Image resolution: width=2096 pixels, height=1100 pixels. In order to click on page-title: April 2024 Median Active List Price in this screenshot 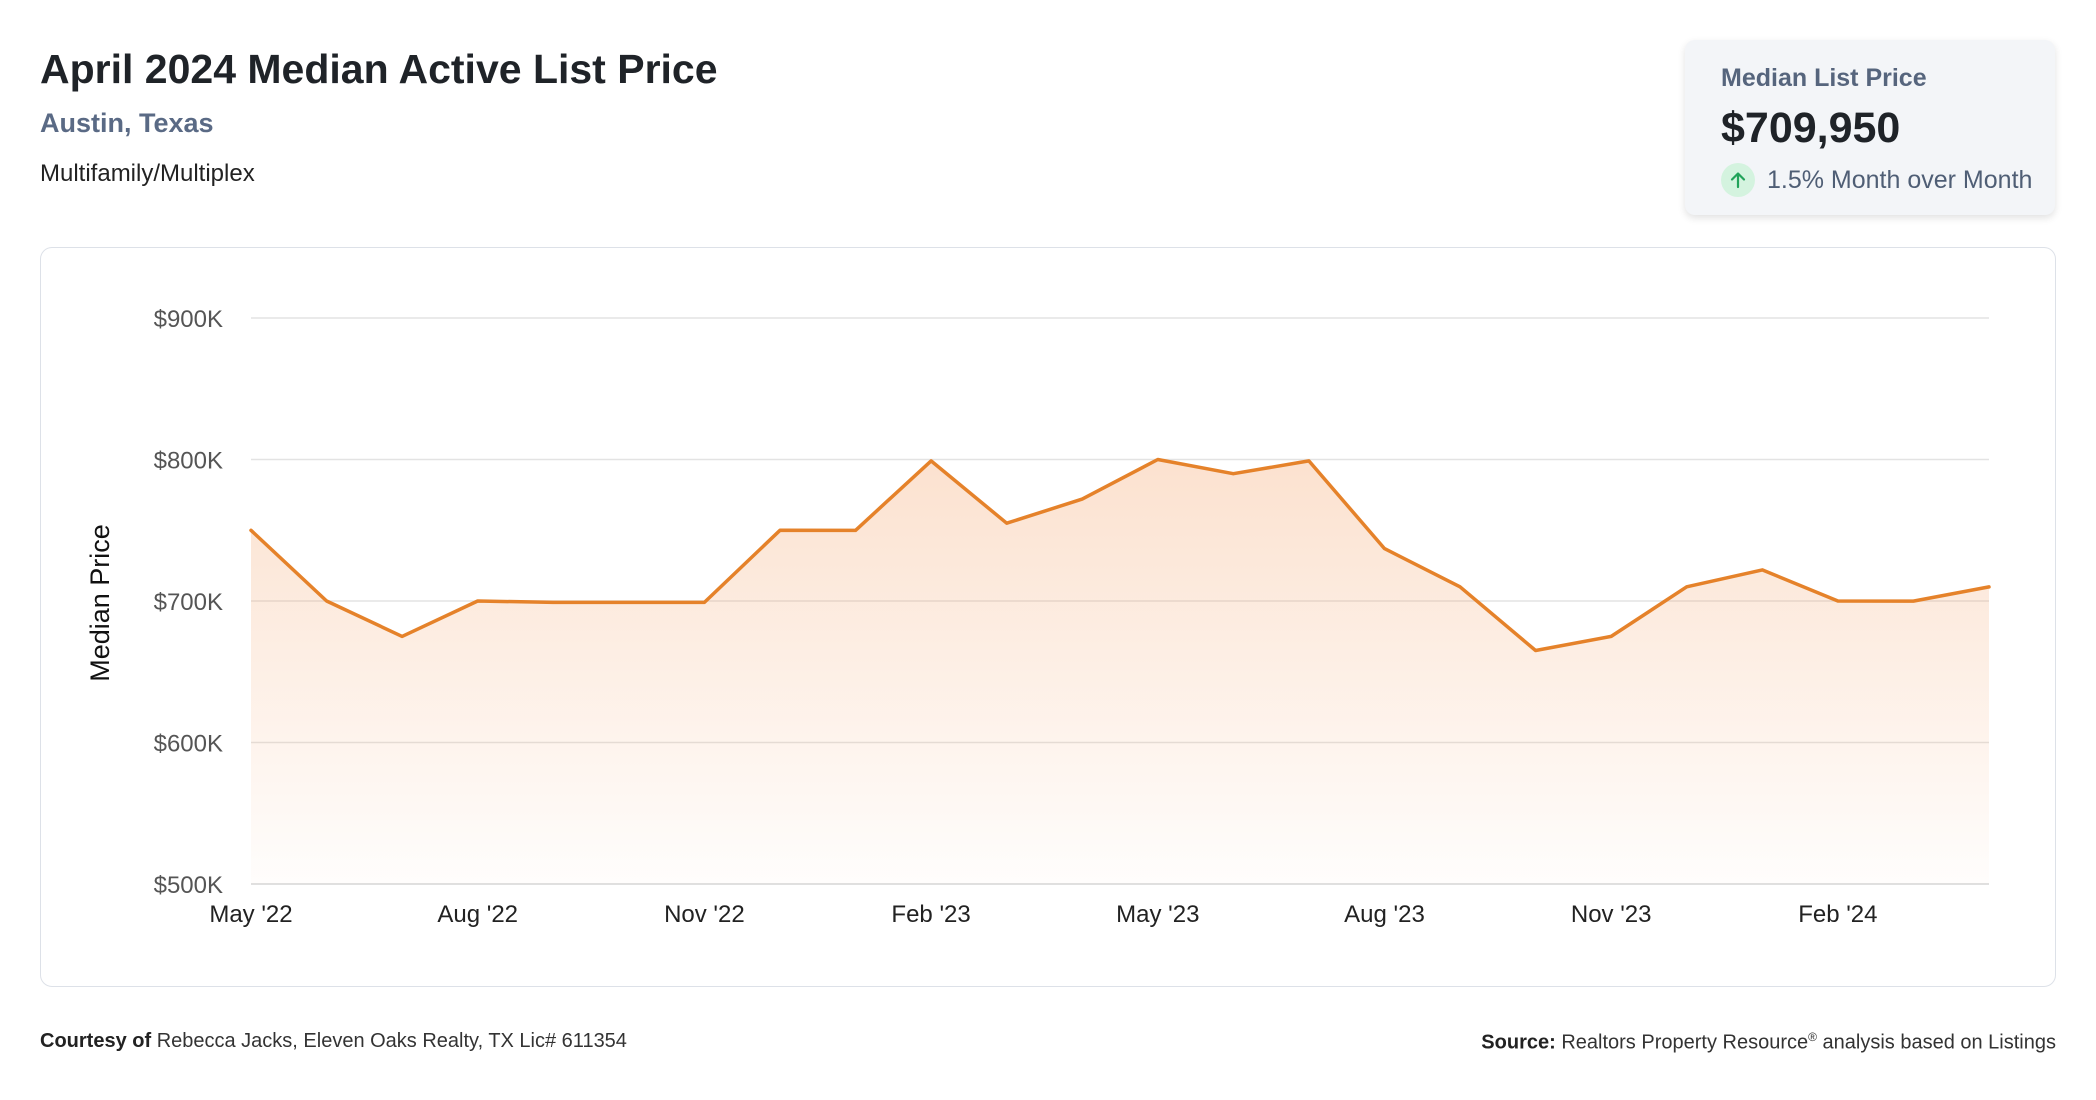, I will do `click(379, 69)`.